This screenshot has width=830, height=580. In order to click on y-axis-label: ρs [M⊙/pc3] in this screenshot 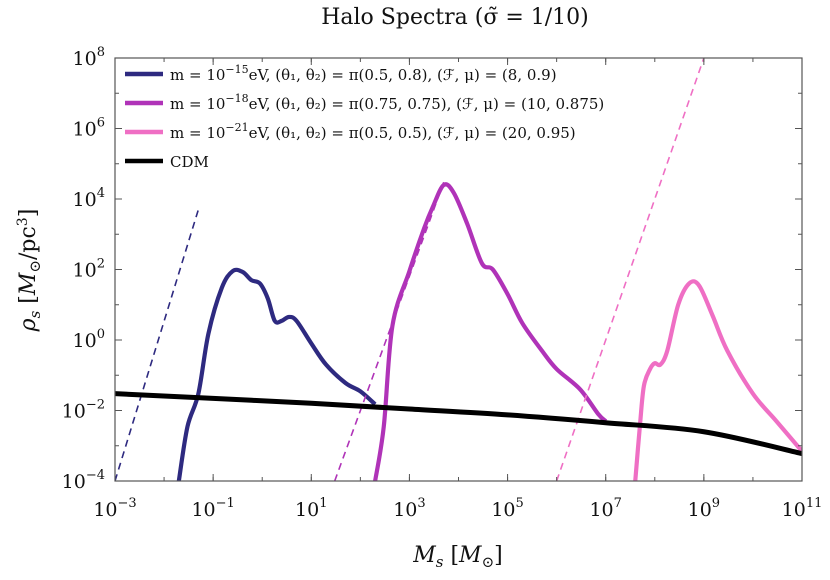, I will do `click(29, 271)`.